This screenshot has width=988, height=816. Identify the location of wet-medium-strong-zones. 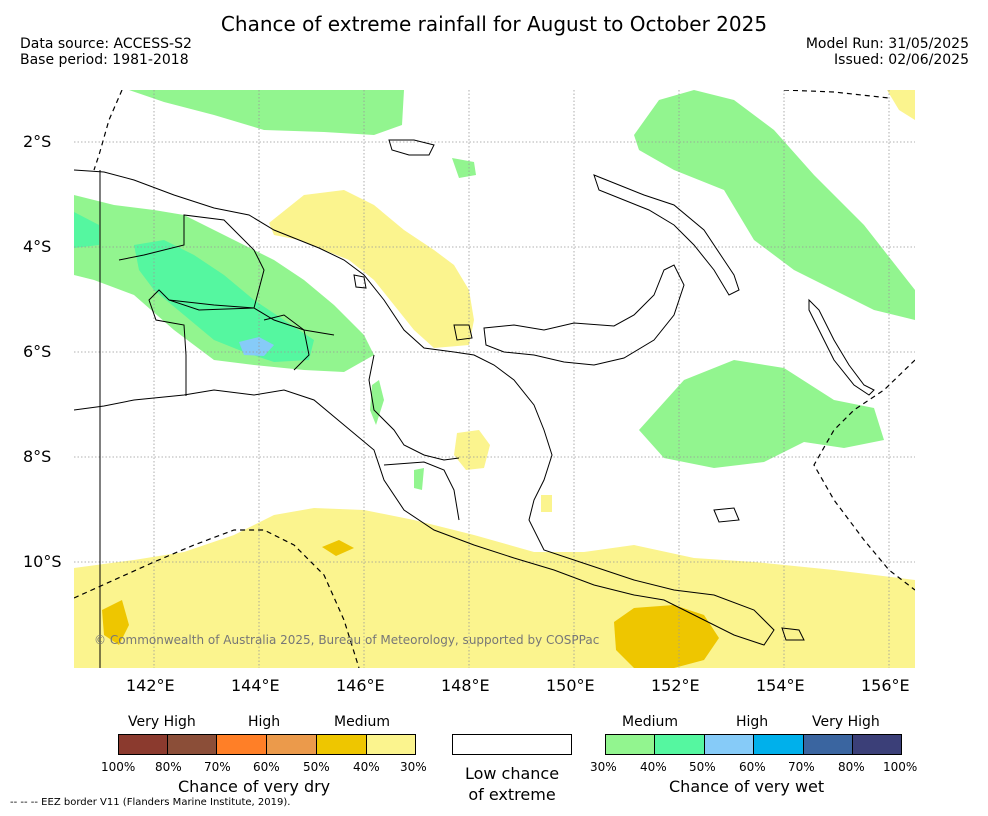
(194, 287).